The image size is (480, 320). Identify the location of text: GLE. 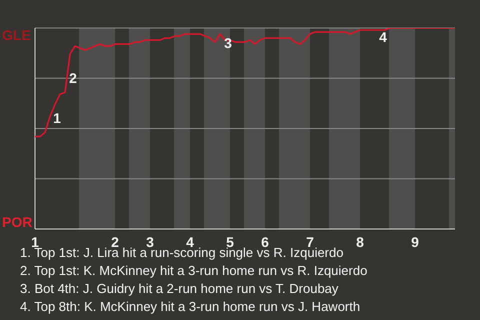
(16, 35).